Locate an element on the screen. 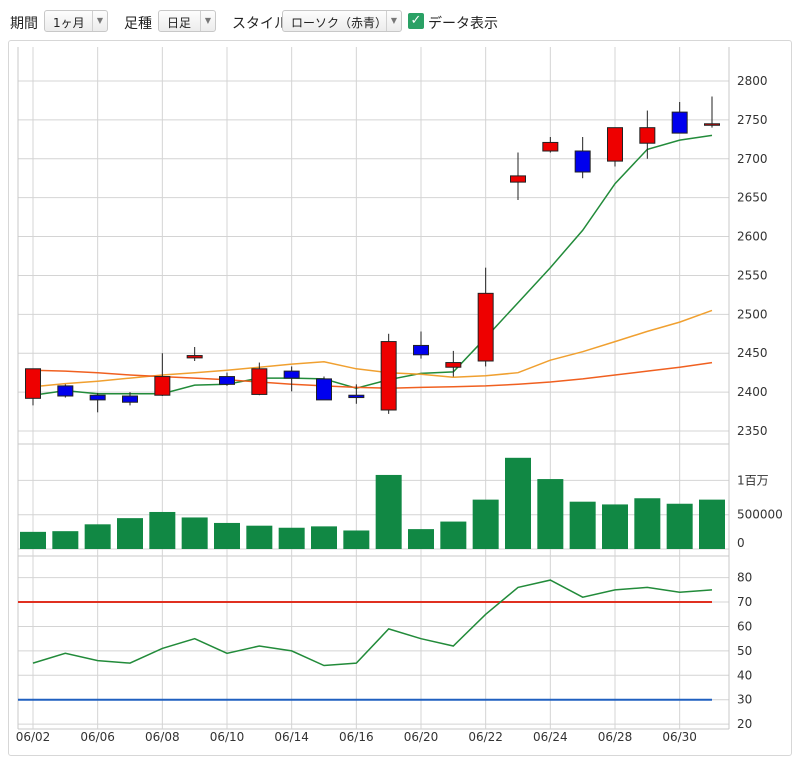 The height and width of the screenshot is (767, 800). show-data-checkbox: ✓ is located at coordinates (416, 21).